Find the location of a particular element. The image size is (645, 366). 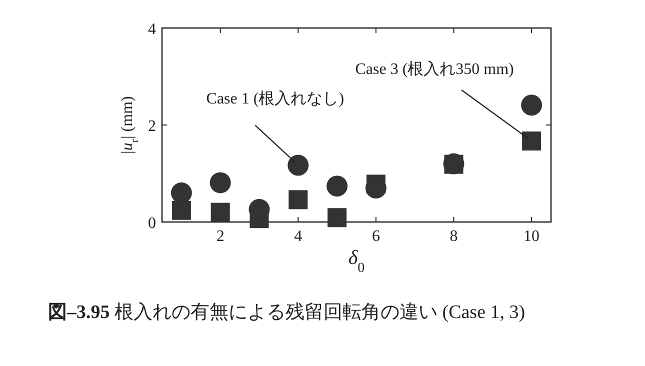

y-tick-label: 2 is located at coordinates (152, 126).